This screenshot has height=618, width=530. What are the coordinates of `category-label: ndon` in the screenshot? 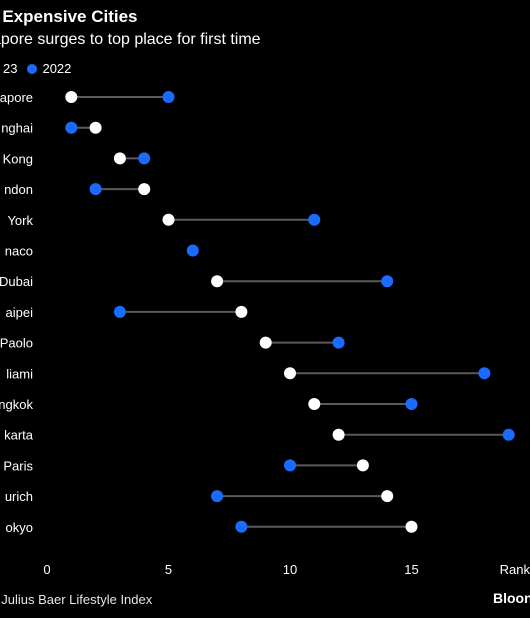 It's located at (18, 189).